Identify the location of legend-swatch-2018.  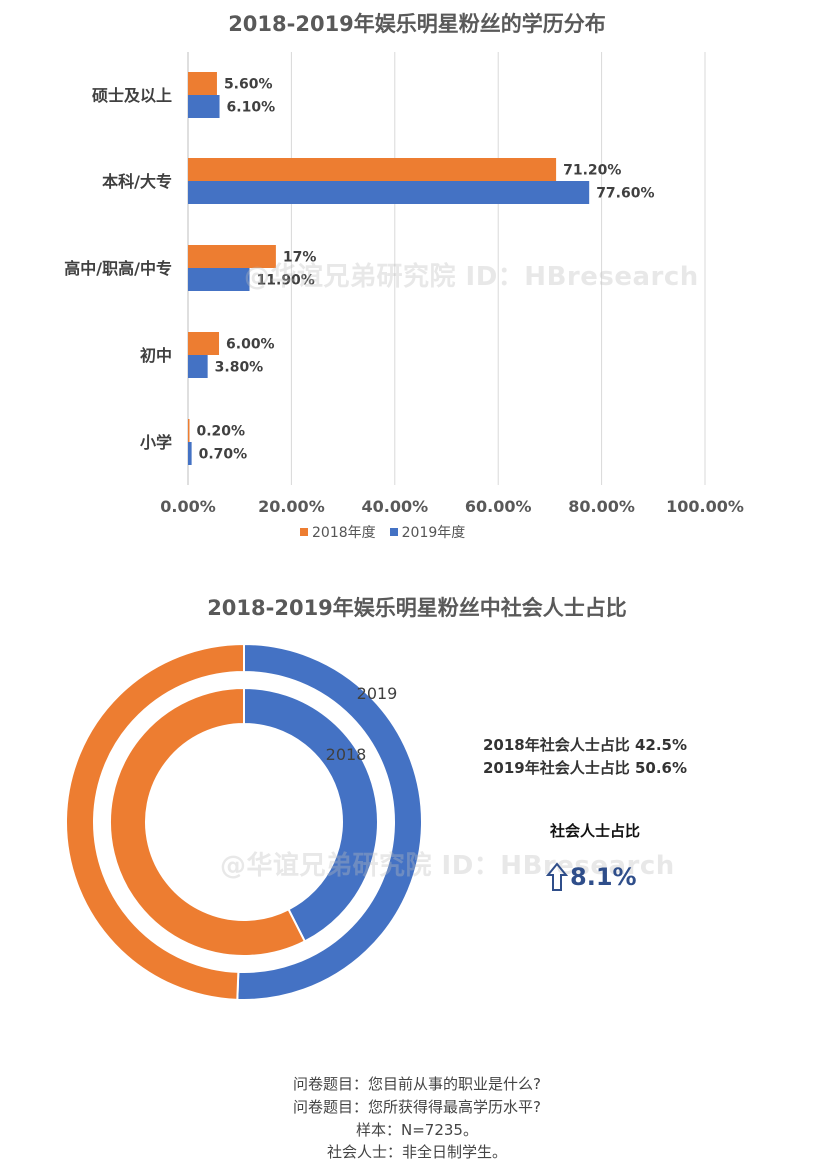
(304, 532).